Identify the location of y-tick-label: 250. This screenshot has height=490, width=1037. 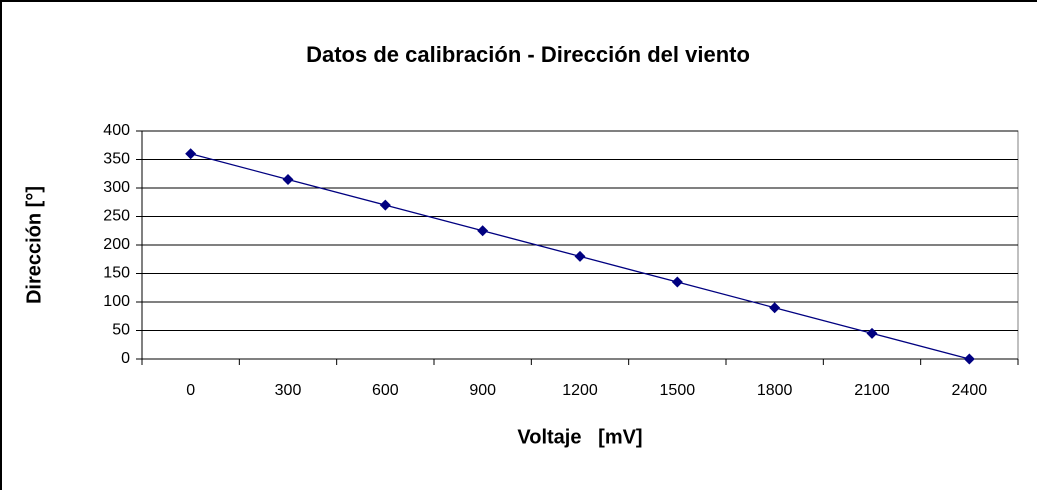
(116, 216).